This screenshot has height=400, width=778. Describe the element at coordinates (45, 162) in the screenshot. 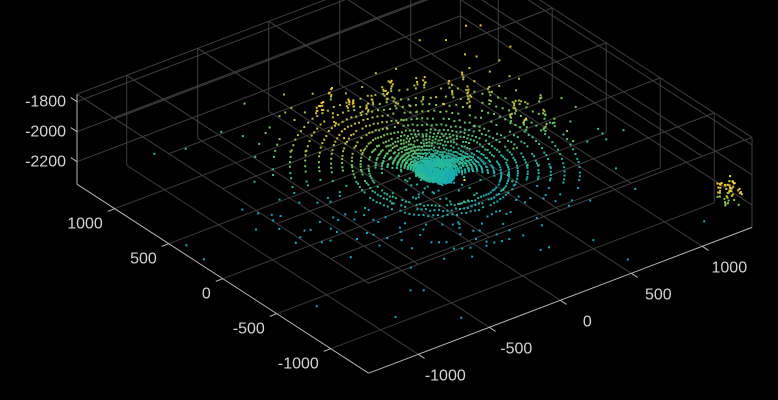

I see `svg-text: -2200` at that location.